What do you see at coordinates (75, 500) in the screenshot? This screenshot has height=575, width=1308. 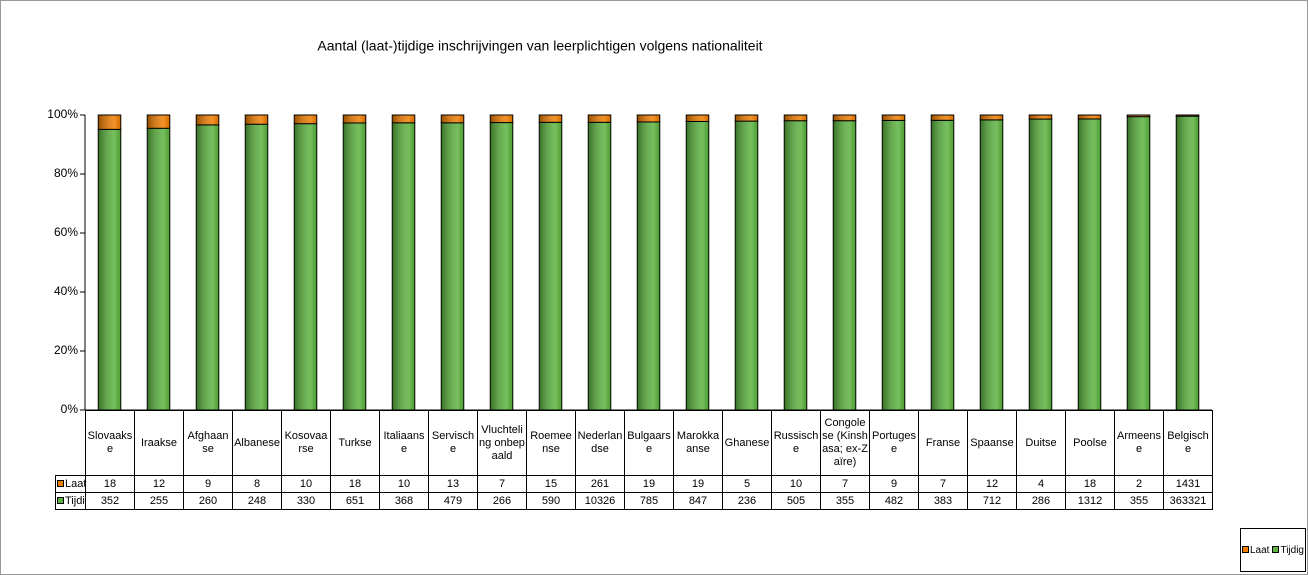 I see `row-header-label: Tijdig` at bounding box center [75, 500].